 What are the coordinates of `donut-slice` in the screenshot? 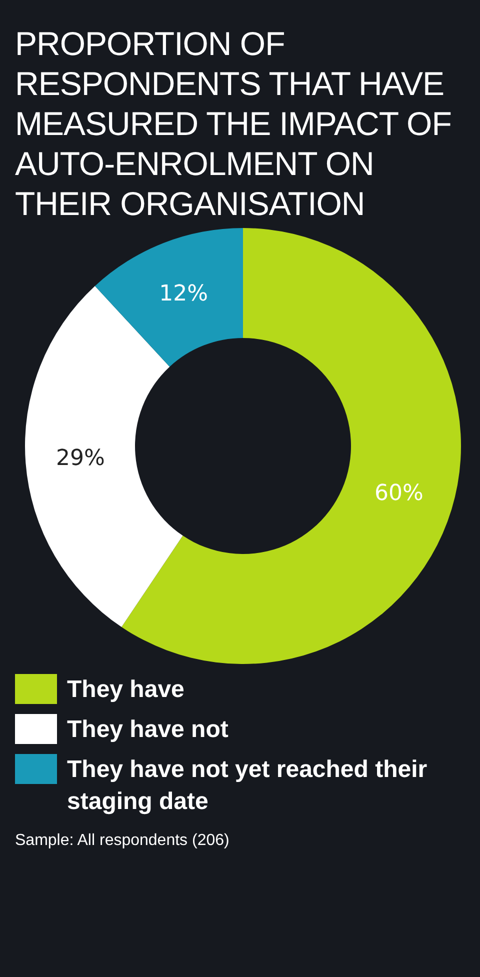 It's located at (168, 297).